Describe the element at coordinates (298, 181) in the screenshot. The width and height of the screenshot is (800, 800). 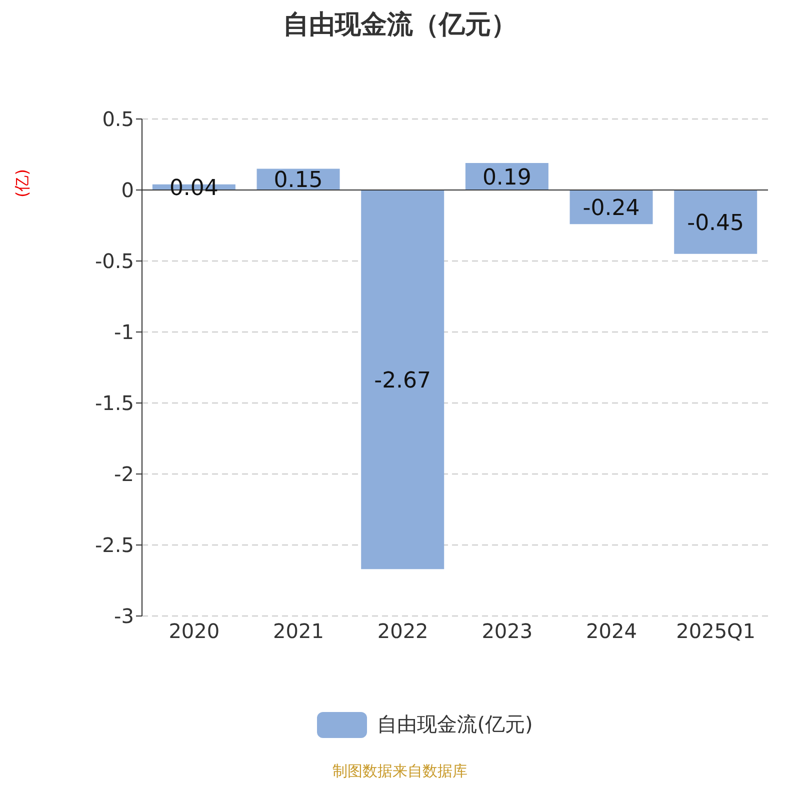
I see `data-label: 0.15` at that location.